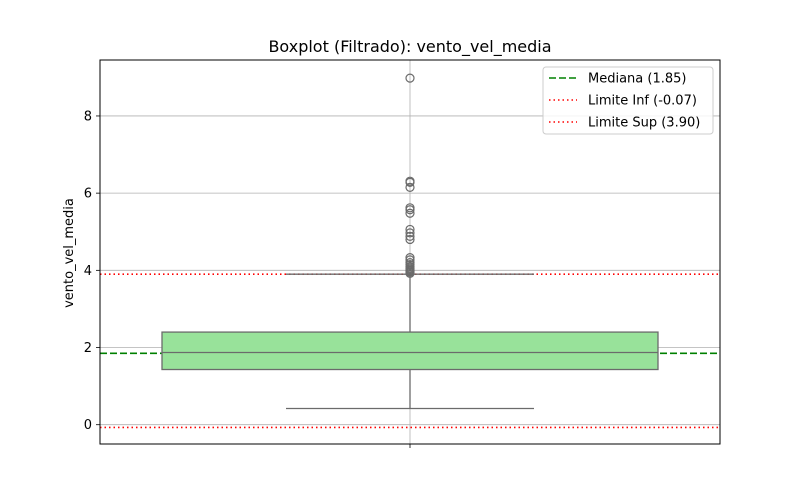 This screenshot has width=800, height=504. I want to click on chart-title: Boxplot (Filtrado): vento_vel_media, so click(409, 47).